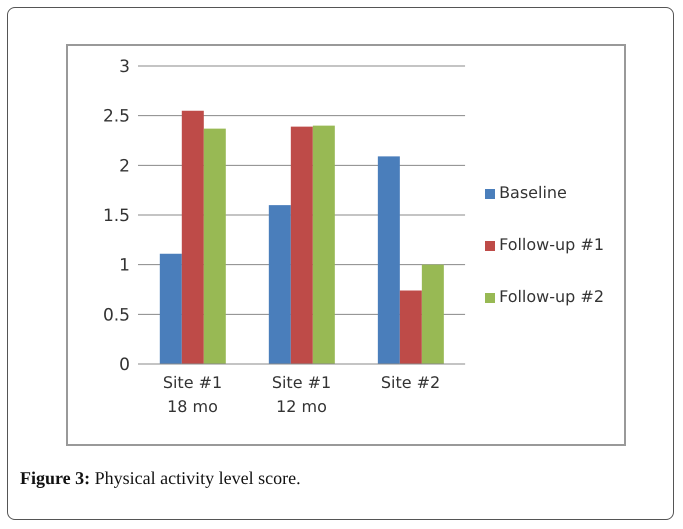 This screenshot has width=683, height=529. Describe the element at coordinates (124, 166) in the screenshot. I see `y-tick-label: 2` at that location.